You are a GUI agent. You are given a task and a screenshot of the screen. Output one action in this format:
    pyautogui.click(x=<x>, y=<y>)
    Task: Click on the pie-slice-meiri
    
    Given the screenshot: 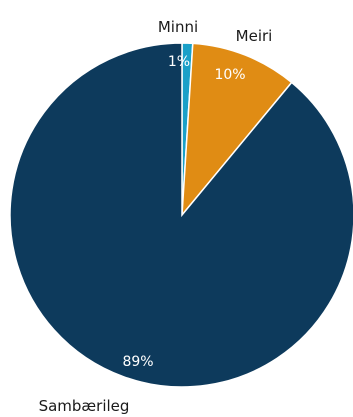 What is the action you would take?
    pyautogui.click(x=237, y=130)
    